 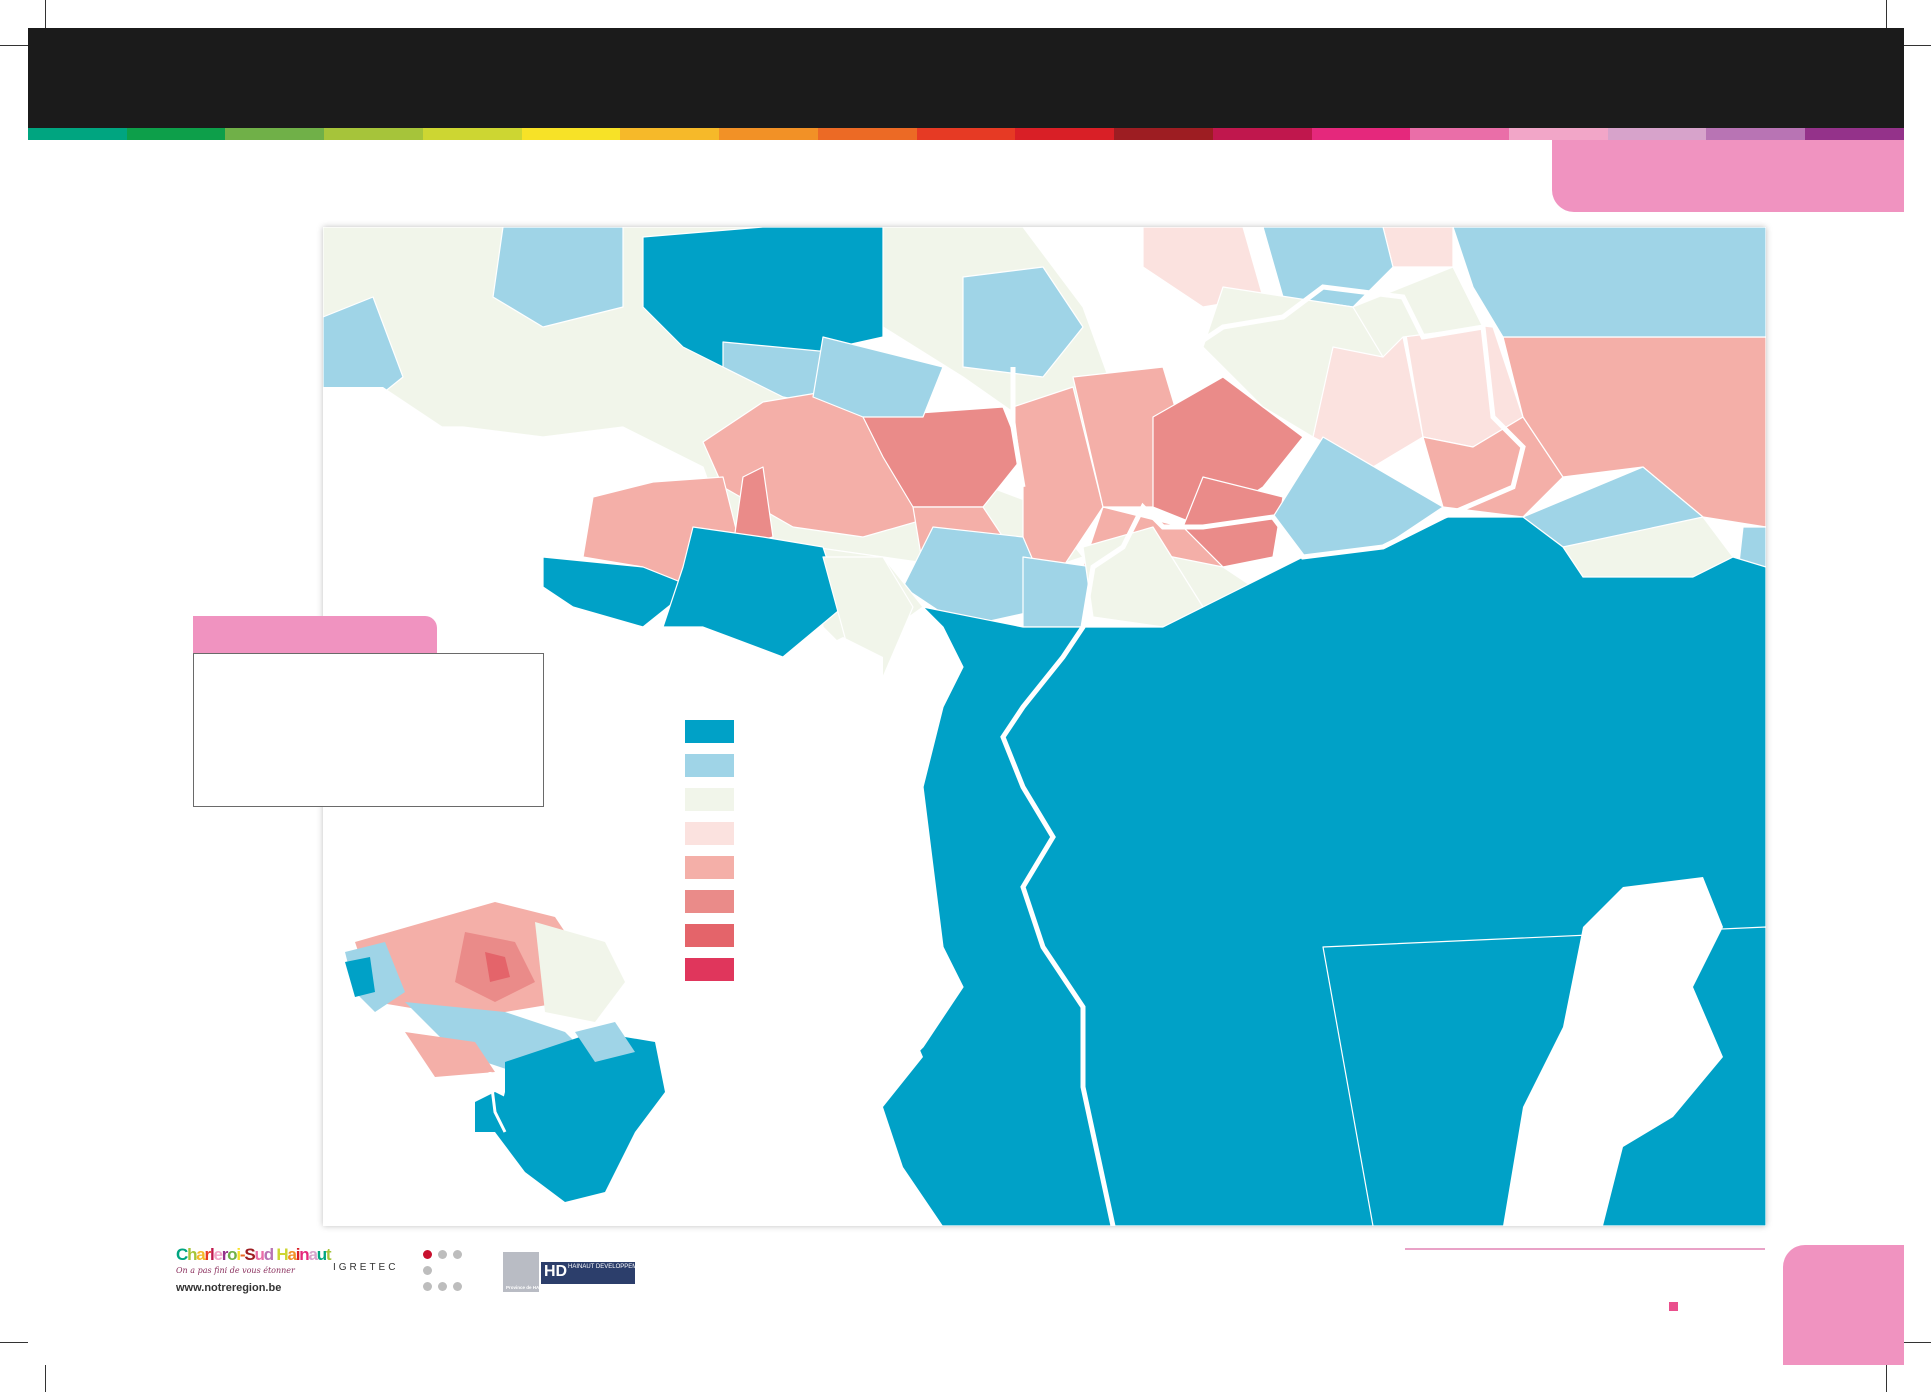 What do you see at coordinates (1728, 176) in the screenshot?
I see `page-tab` at bounding box center [1728, 176].